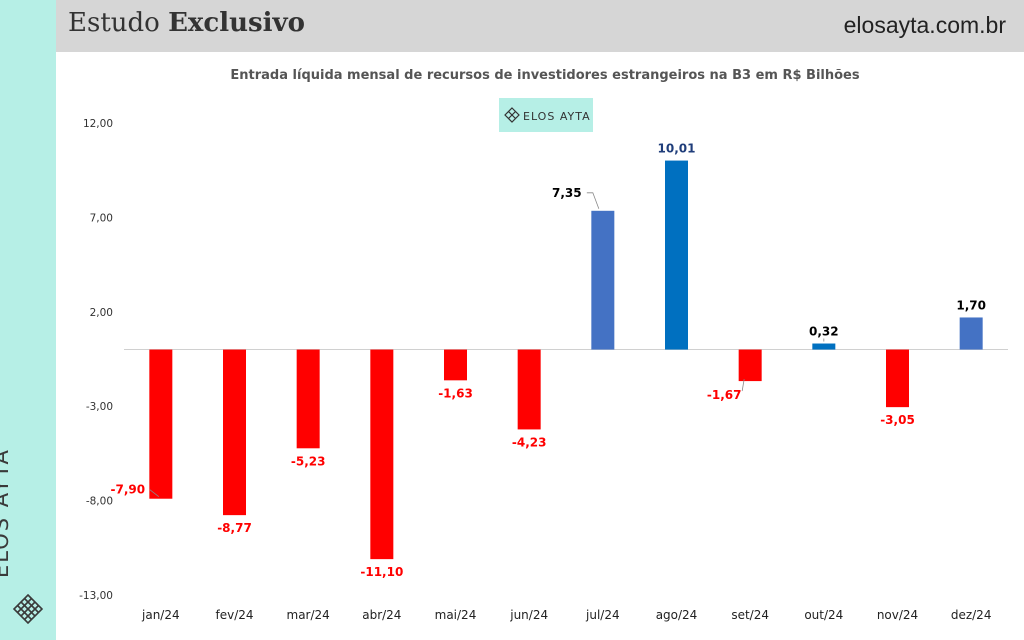 This screenshot has width=1024, height=640. Describe the element at coordinates (308, 615) in the screenshot. I see `x-tick-label: mar/24` at that location.